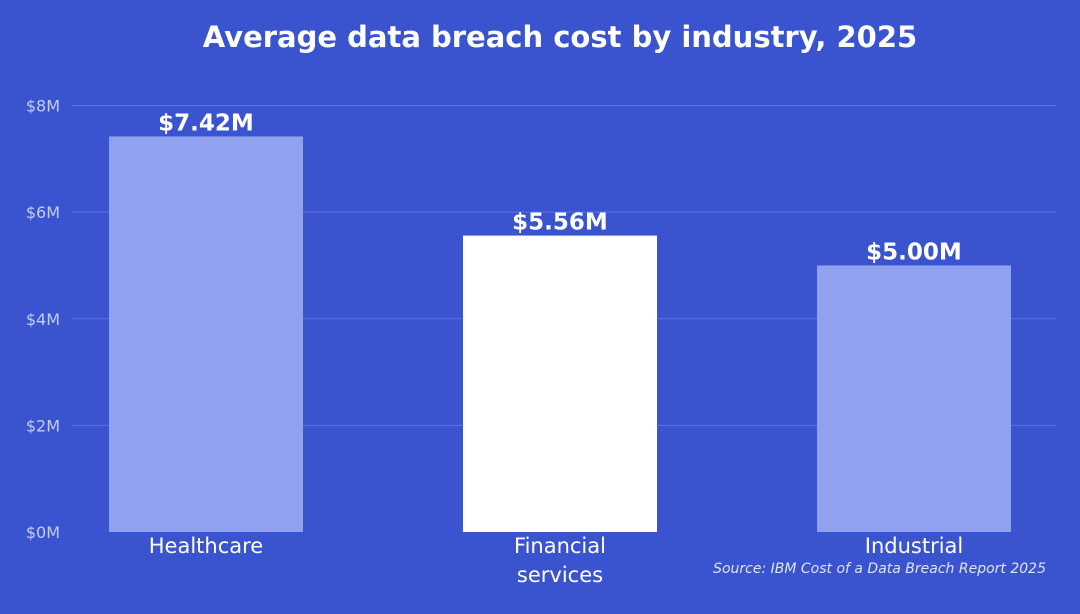 This screenshot has height=614, width=1080. Describe the element at coordinates (43, 212) in the screenshot. I see `y-tick-label: $6M` at that location.